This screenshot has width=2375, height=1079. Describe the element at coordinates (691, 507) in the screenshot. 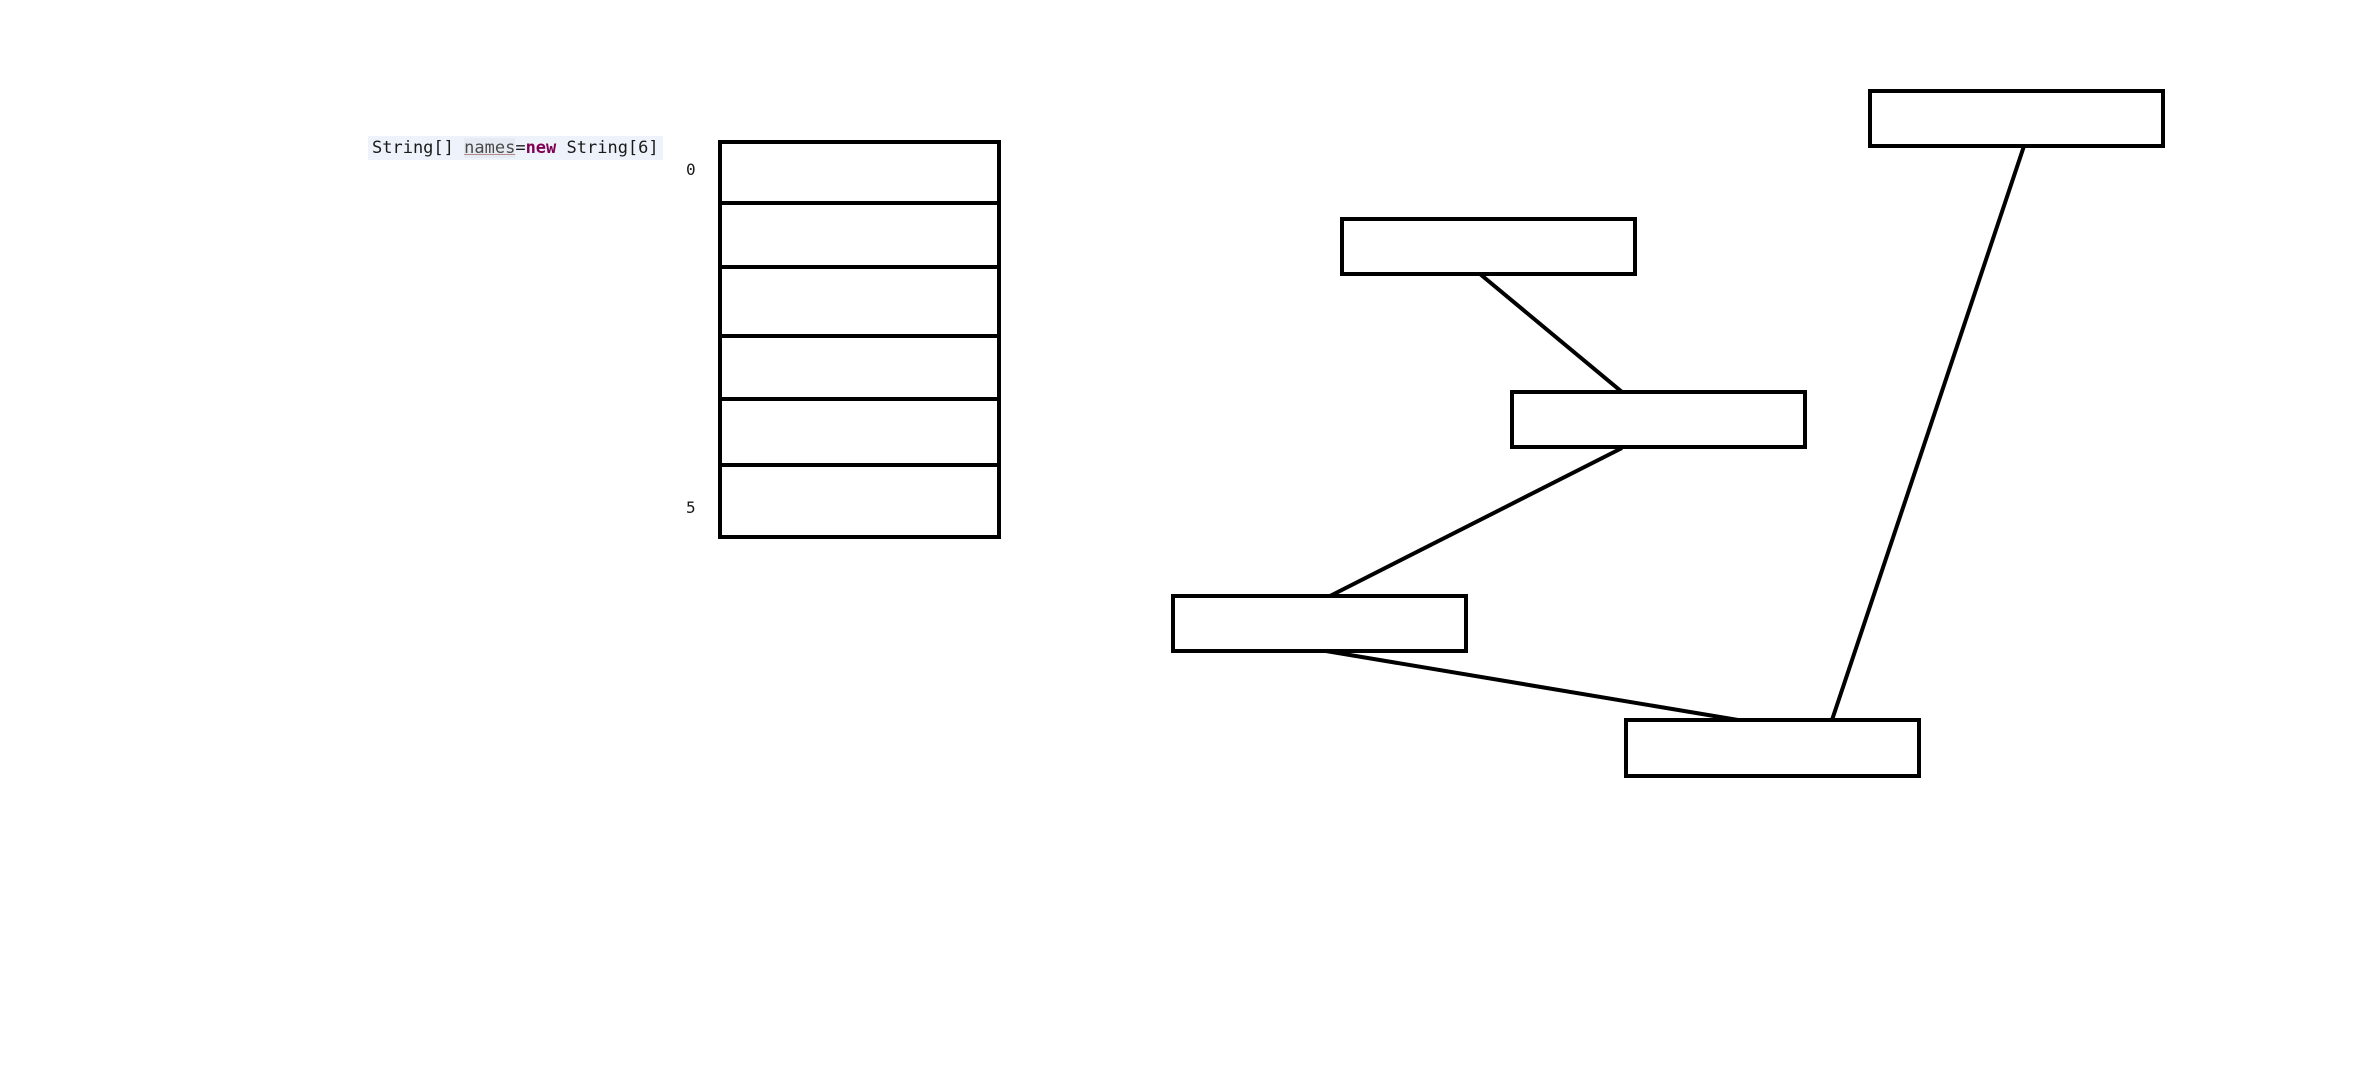

I see `array-index-last: 5` at that location.